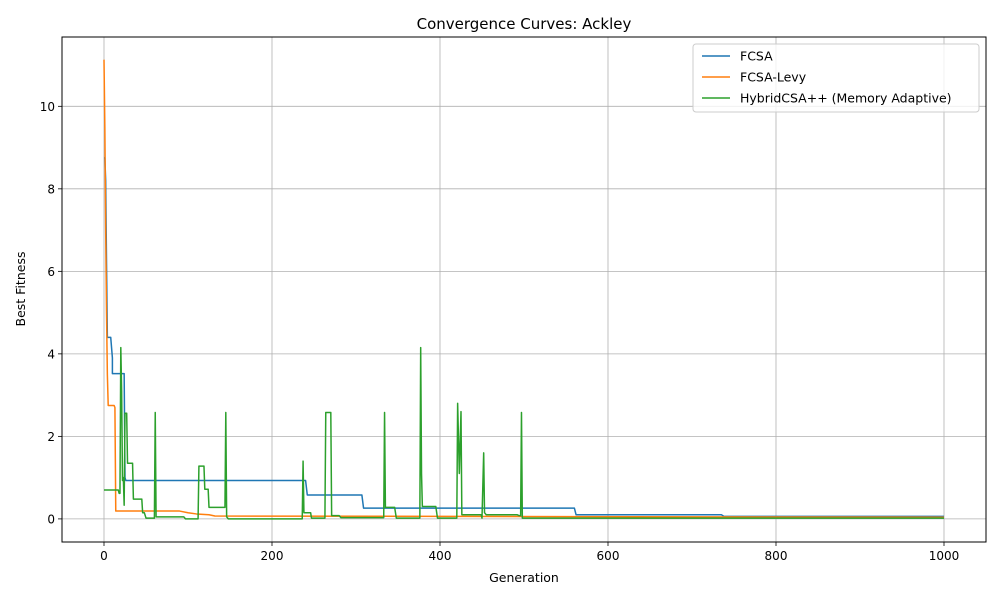 This screenshot has height=600, width=1000. Describe the element at coordinates (846, 98) in the screenshot. I see `legend-label-hybridcsa: HybridCSA++ (Memory Adaptive)` at that location.